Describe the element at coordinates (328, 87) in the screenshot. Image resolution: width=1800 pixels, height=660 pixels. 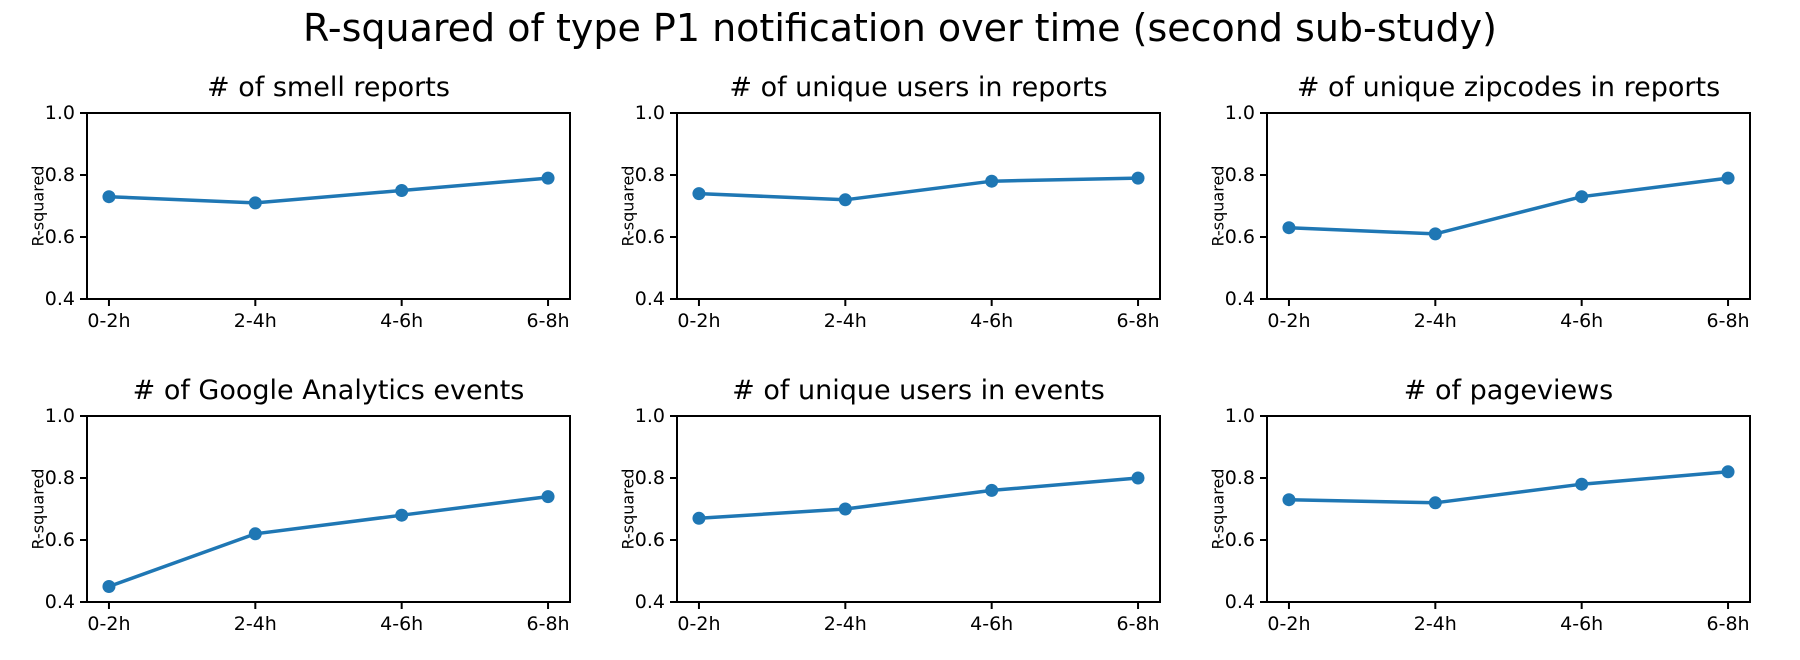
I see `subplot-title: # of smell reports` at that location.